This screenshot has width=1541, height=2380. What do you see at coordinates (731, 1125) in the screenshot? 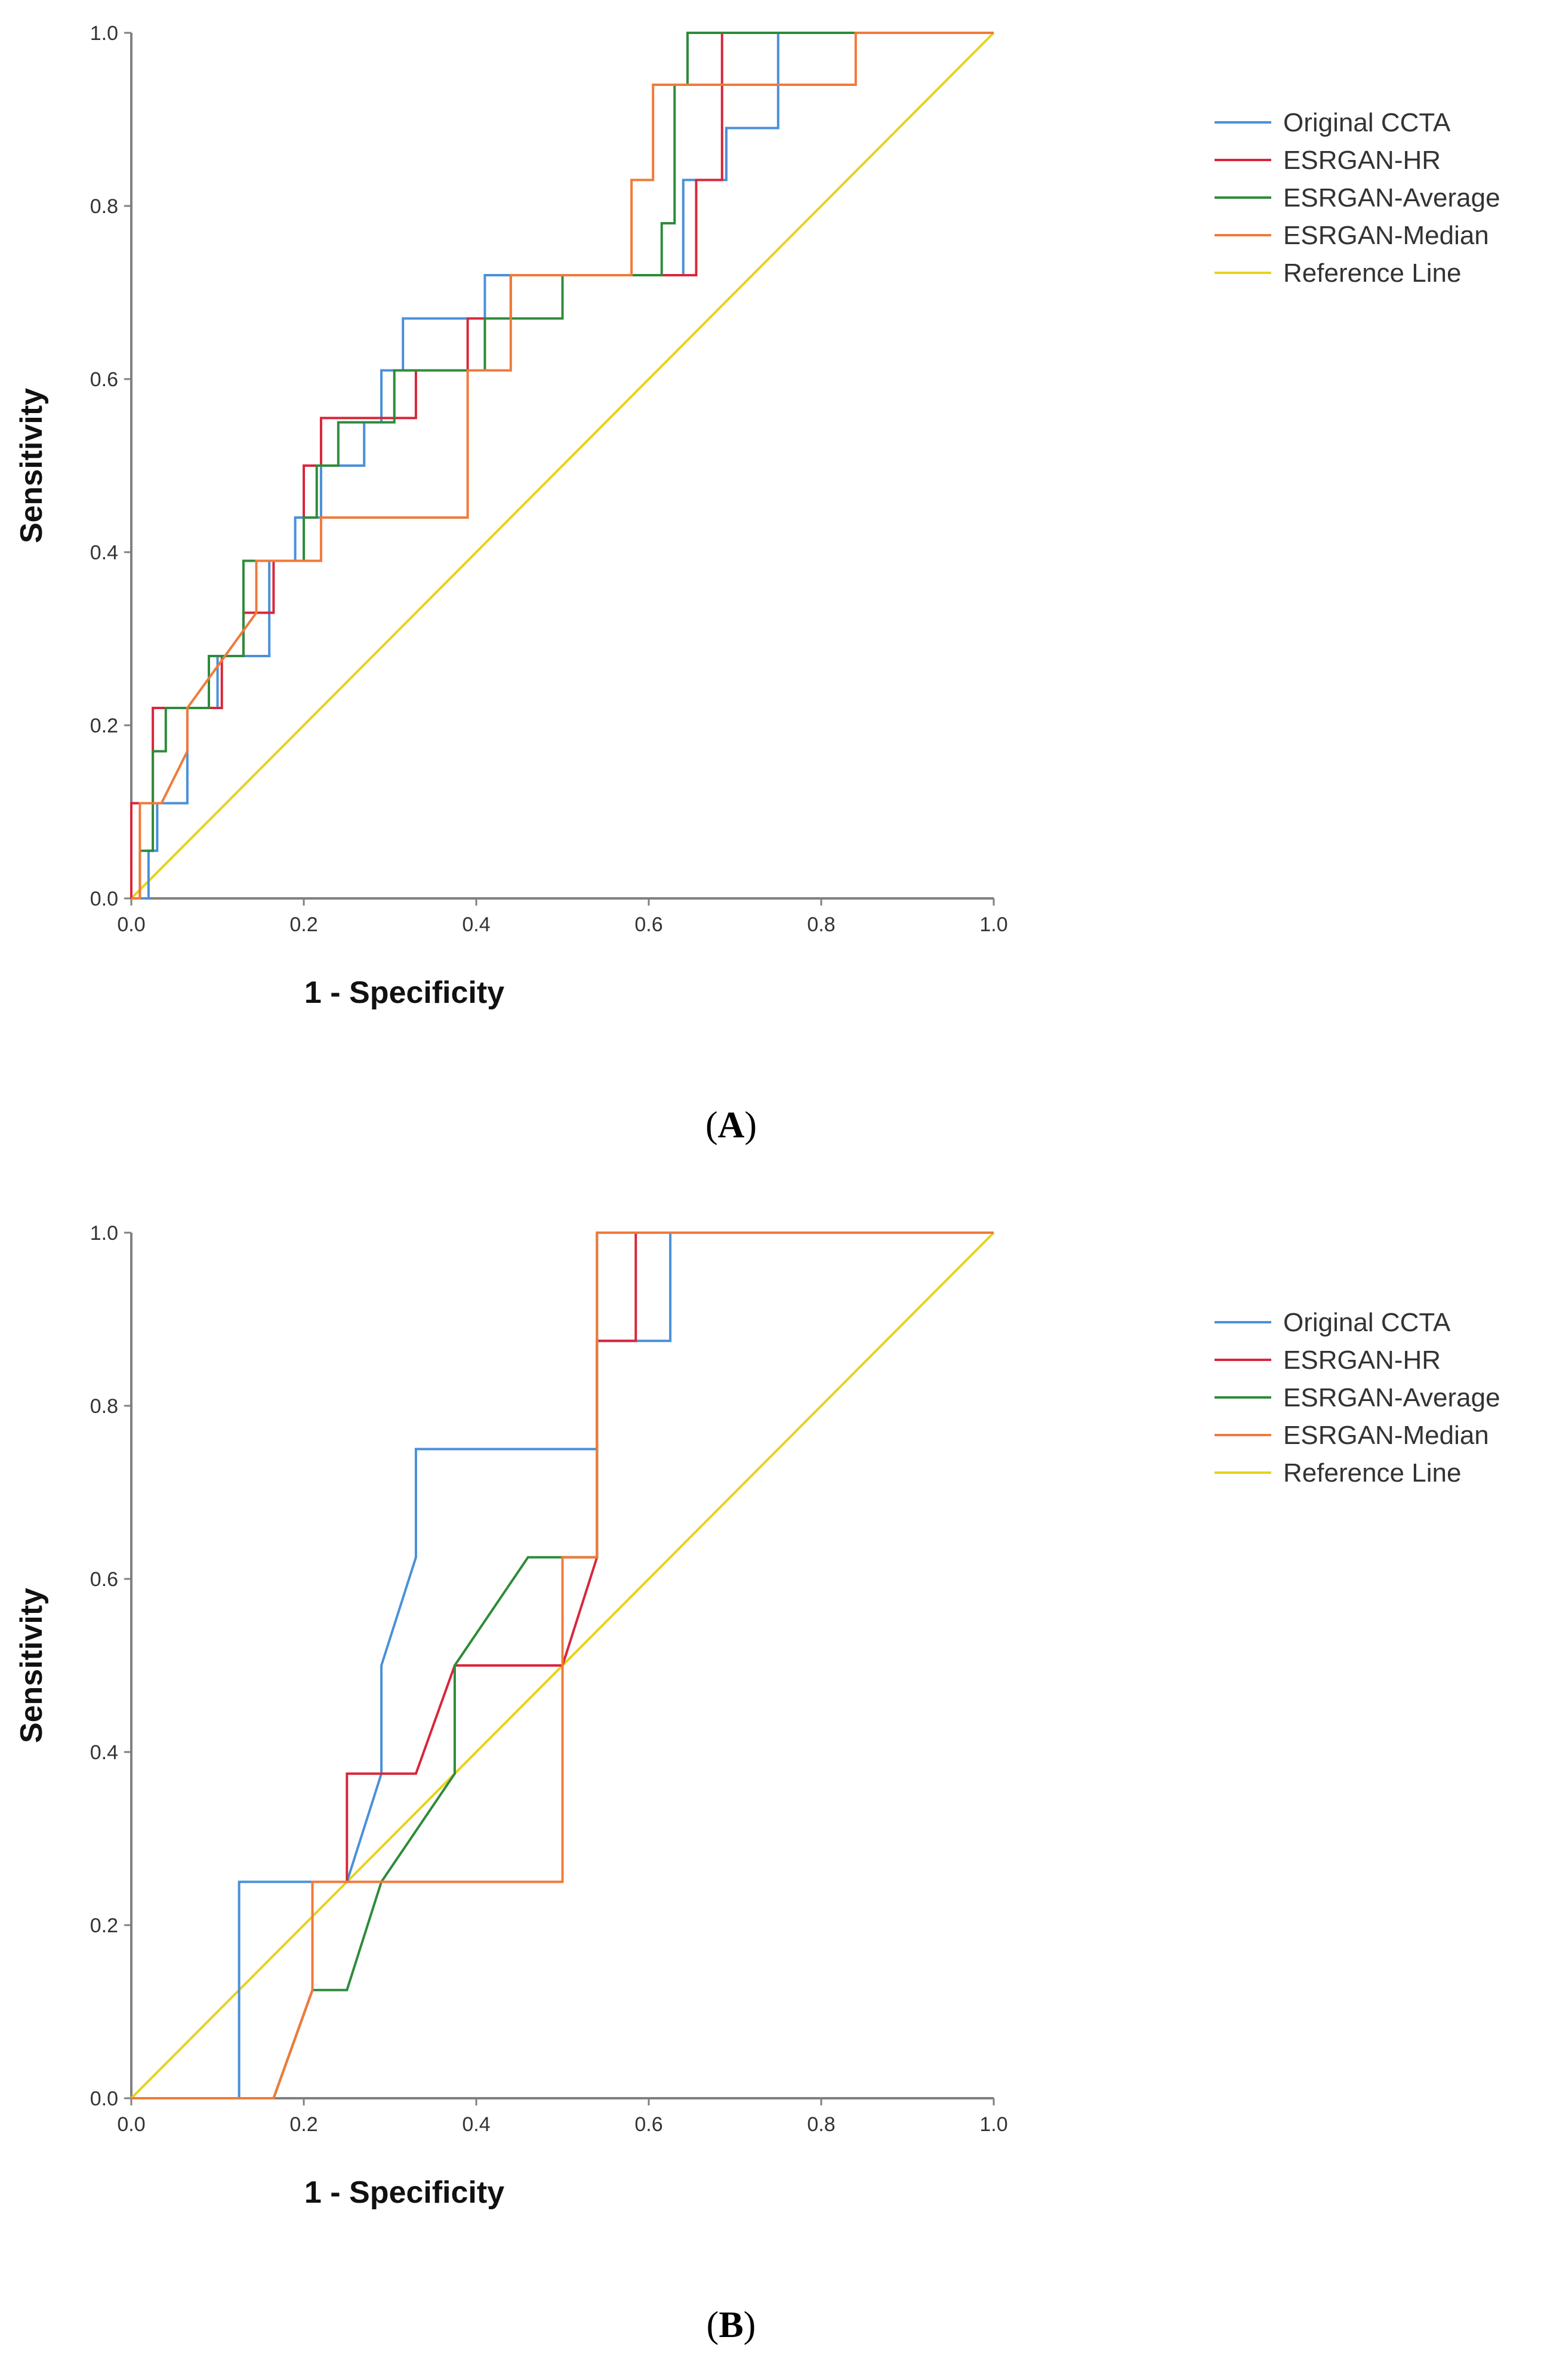
I see `panel-label: (A)` at bounding box center [731, 1125].